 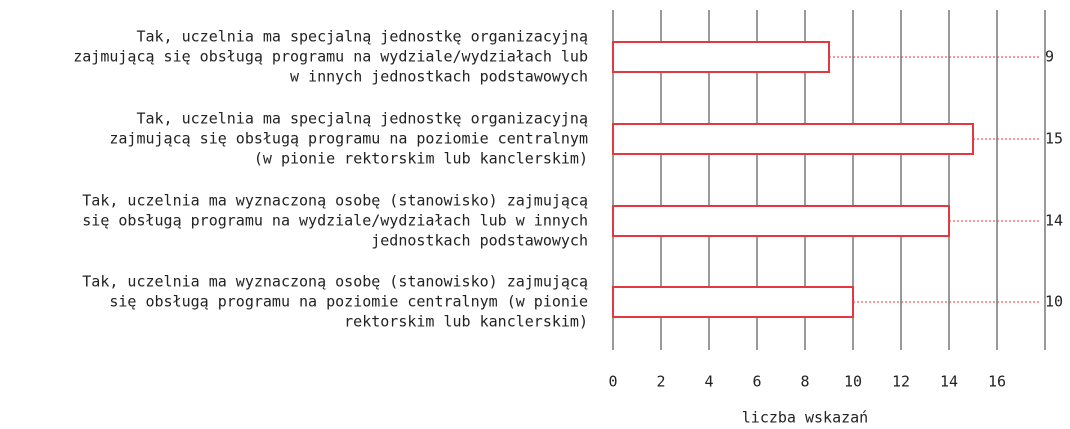 I want to click on value-label: 9, so click(x=1049, y=57).